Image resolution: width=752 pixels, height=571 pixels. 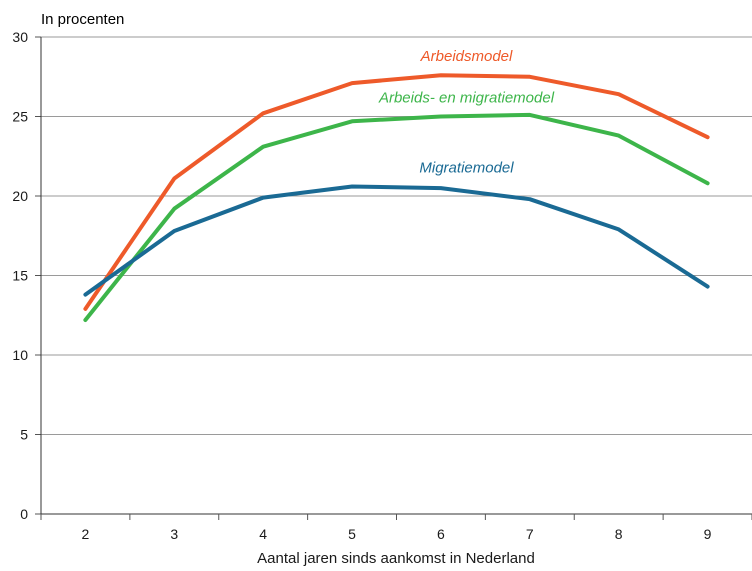 What do you see at coordinates (24, 435) in the screenshot?
I see `y-tick-label: 5` at bounding box center [24, 435].